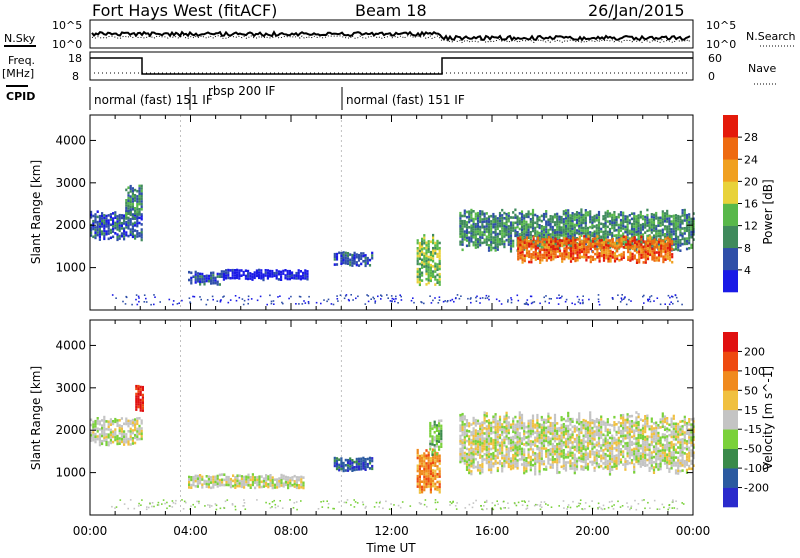  What do you see at coordinates (730, 215) in the screenshot?
I see `power-colorbar-swatch` at bounding box center [730, 215].